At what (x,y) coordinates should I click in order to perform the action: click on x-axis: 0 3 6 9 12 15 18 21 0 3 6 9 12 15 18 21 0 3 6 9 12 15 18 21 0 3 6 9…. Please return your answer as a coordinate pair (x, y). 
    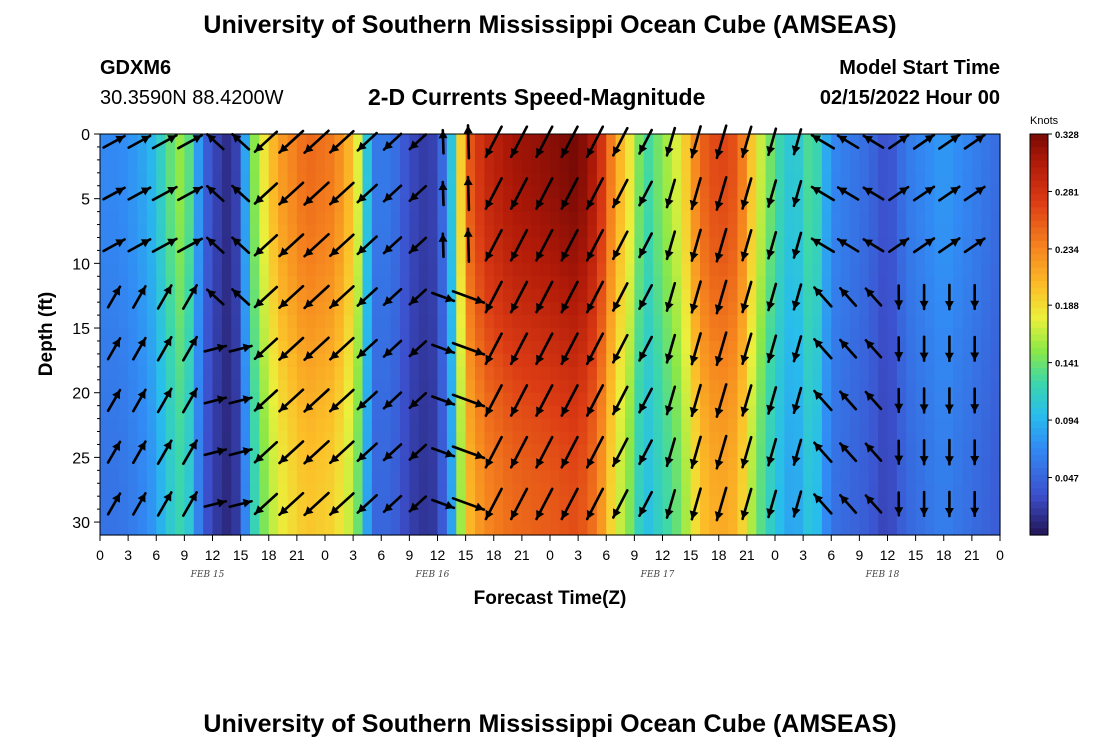
    Looking at the image, I should click on (550, 557).